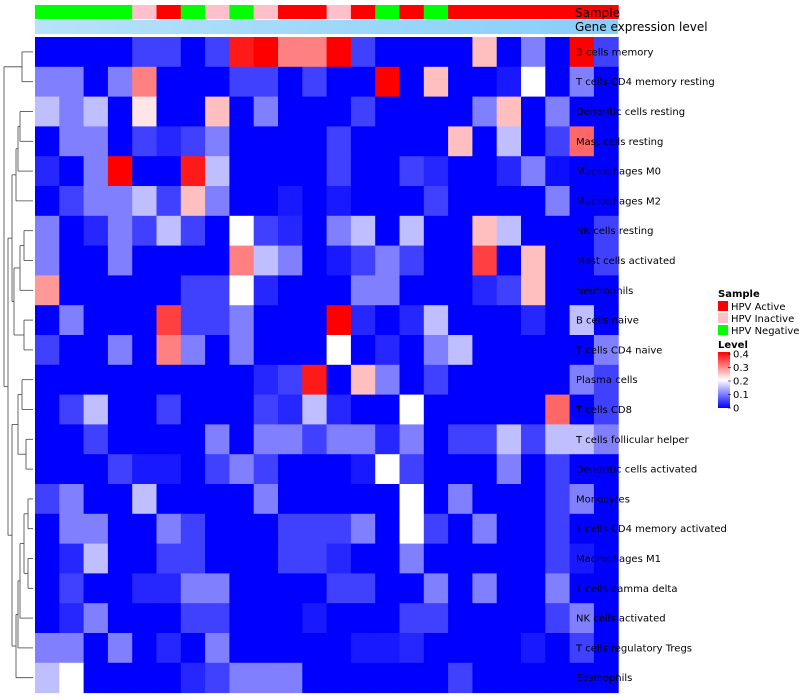  Describe the element at coordinates (632, 440) in the screenshot. I see `row-label: T cells follicular helper` at that location.